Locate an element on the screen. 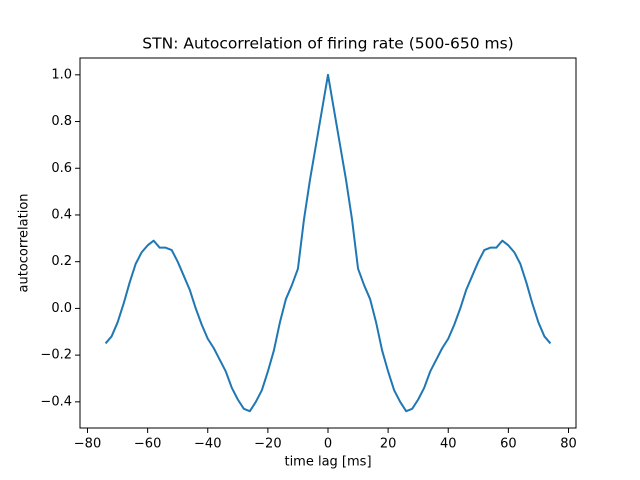 The height and width of the screenshot is (480, 640). y-tick-label: 0.0 is located at coordinates (61, 308).